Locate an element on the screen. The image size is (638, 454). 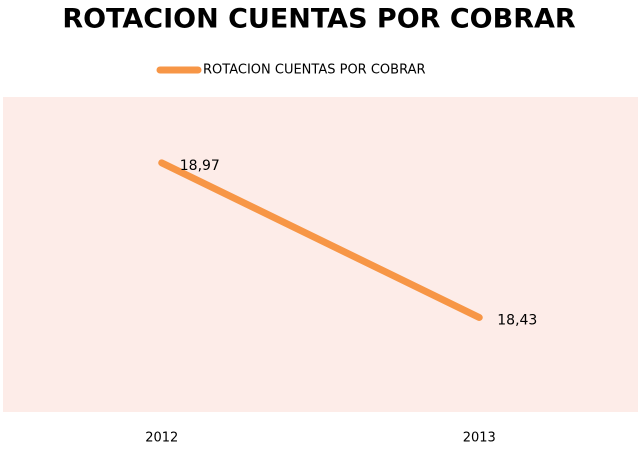
data-label: 18,97 is located at coordinates (200, 166).